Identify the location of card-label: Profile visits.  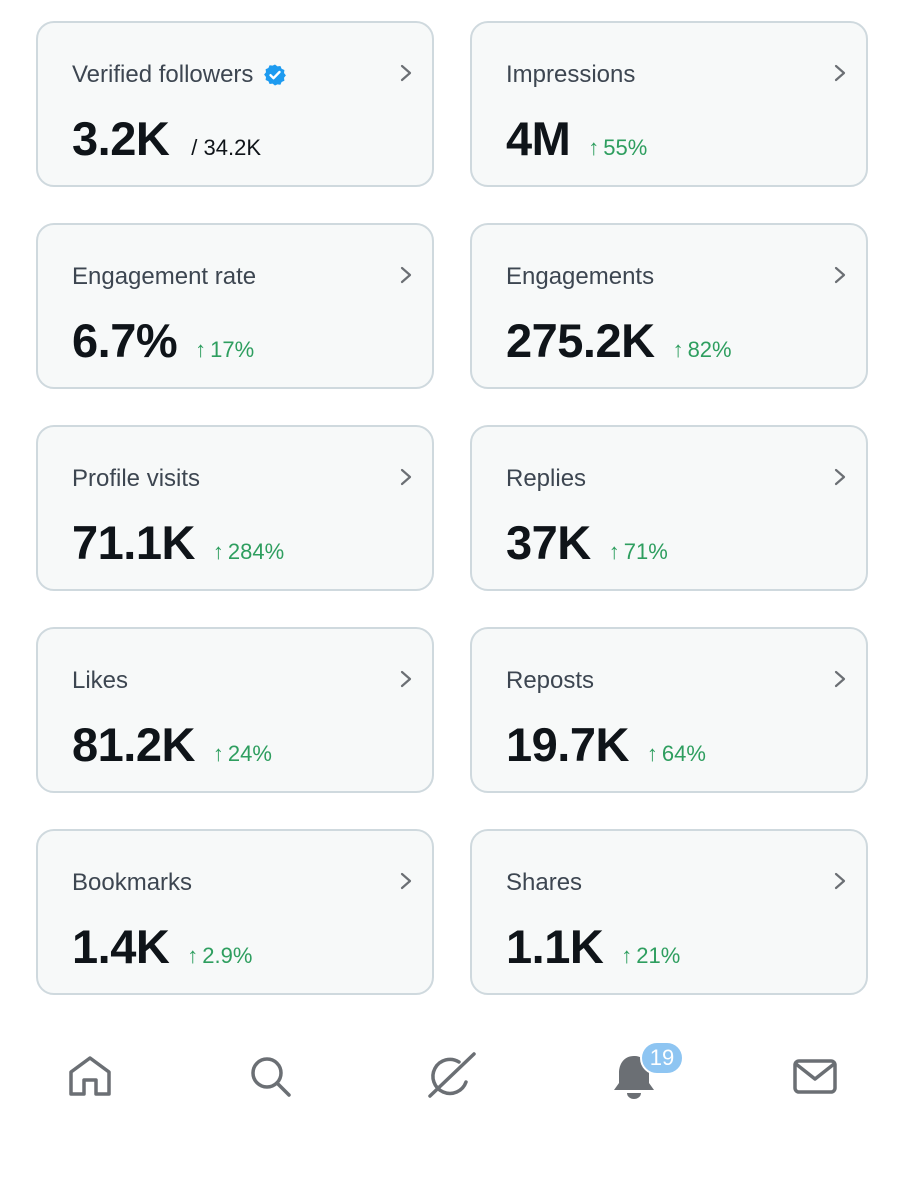
(136, 479).